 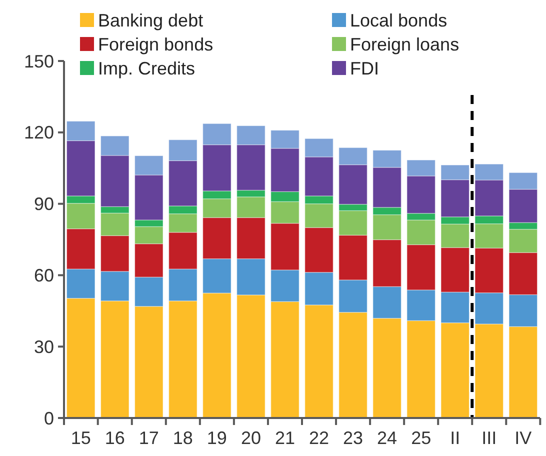 I want to click on x-tick-label: 20, so click(x=250, y=438).